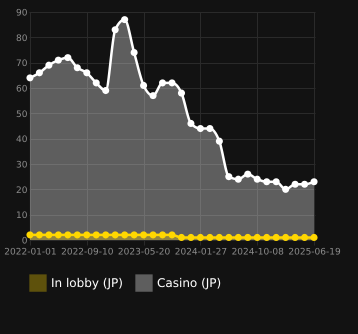 This screenshot has width=358, height=334. What do you see at coordinates (201, 253) in the screenshot?
I see `x-tick-label: 2024-01-27` at bounding box center [201, 253].